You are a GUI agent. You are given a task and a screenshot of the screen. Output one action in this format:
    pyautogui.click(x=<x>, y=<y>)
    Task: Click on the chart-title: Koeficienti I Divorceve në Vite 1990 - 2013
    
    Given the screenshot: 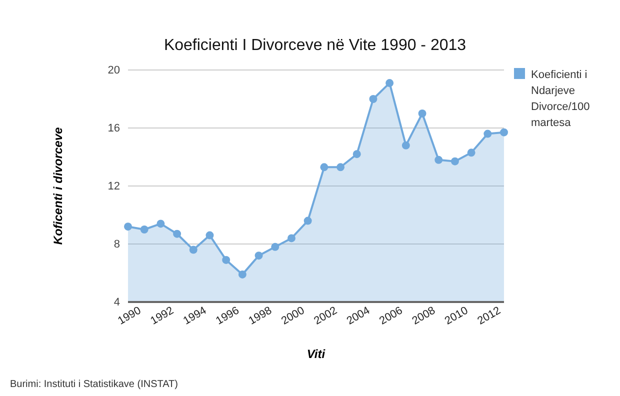 What is the action you would take?
    pyautogui.click(x=315, y=45)
    